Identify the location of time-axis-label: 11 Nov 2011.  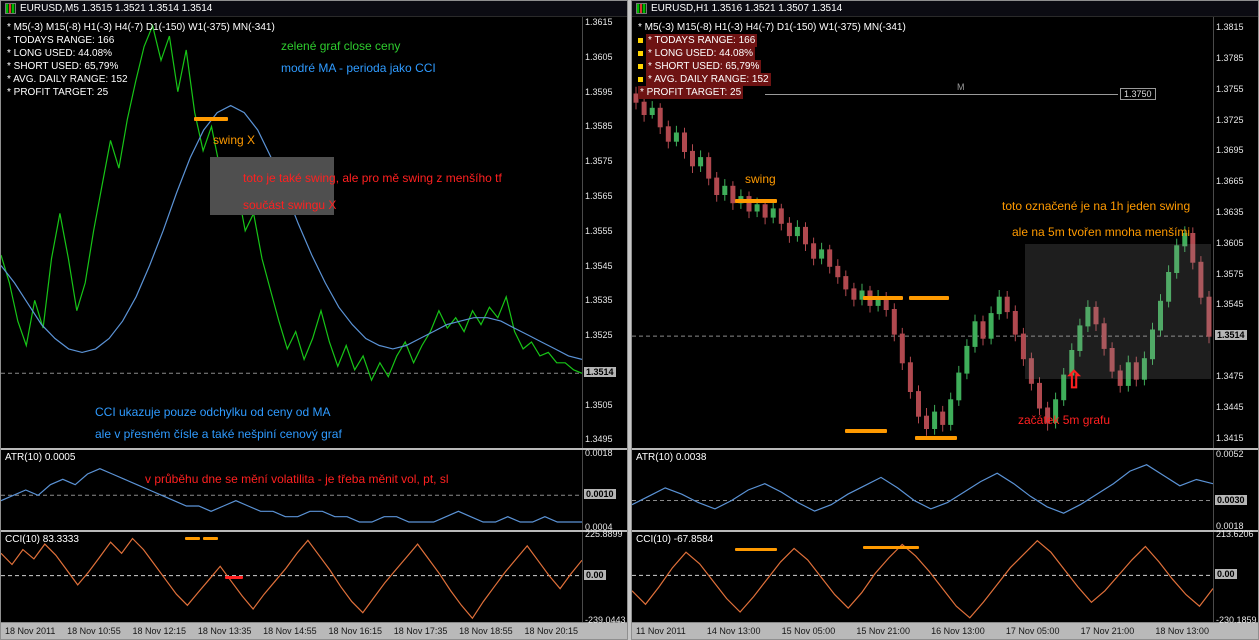
(661, 631).